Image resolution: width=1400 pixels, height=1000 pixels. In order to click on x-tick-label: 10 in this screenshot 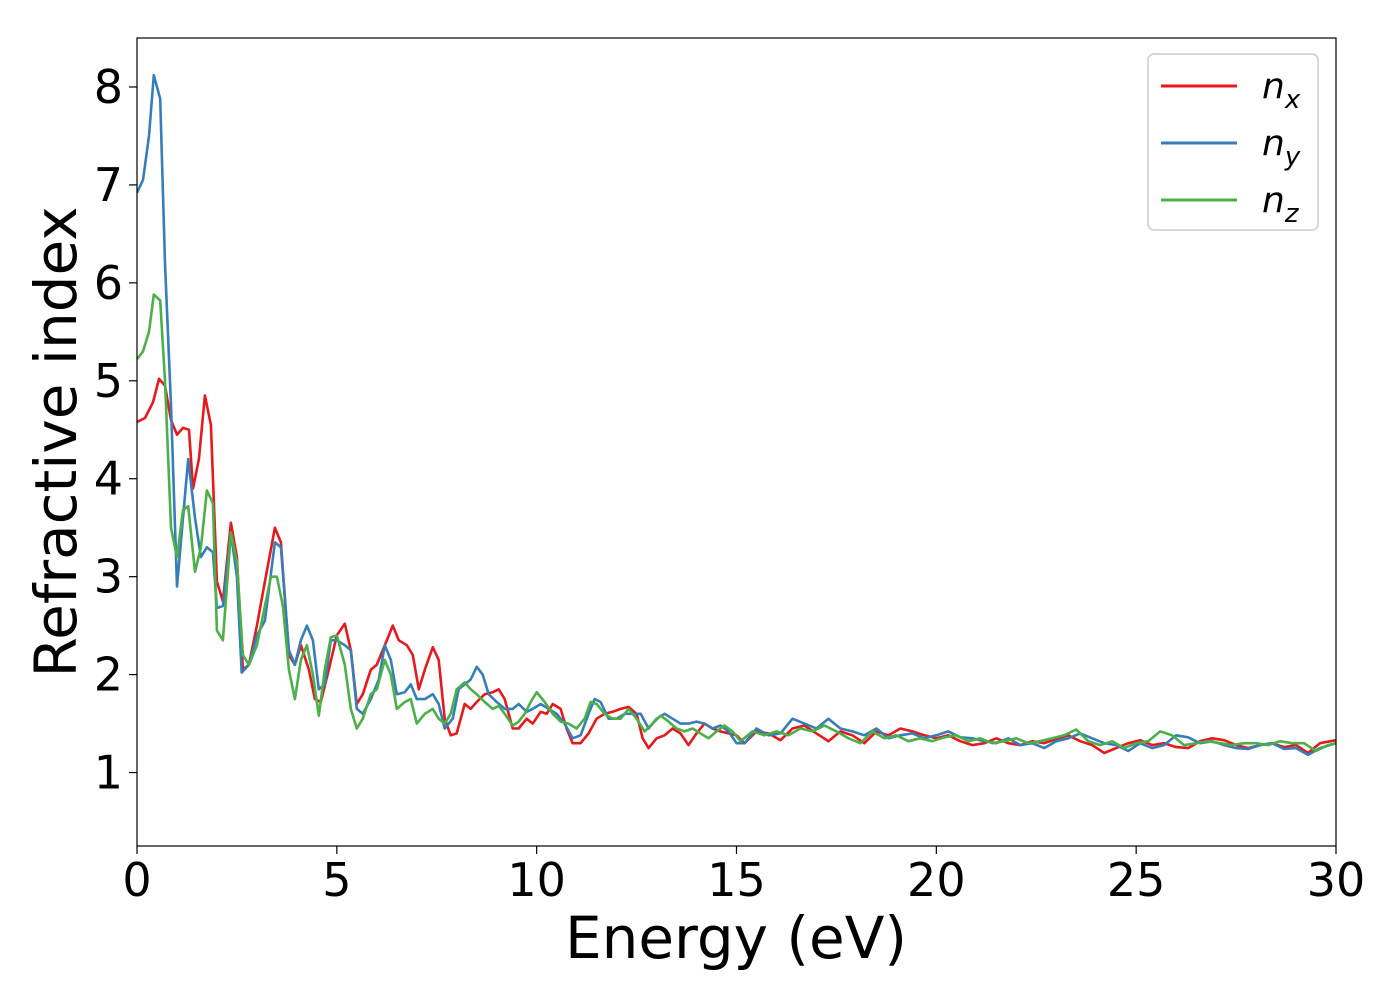, I will do `click(536, 880)`.